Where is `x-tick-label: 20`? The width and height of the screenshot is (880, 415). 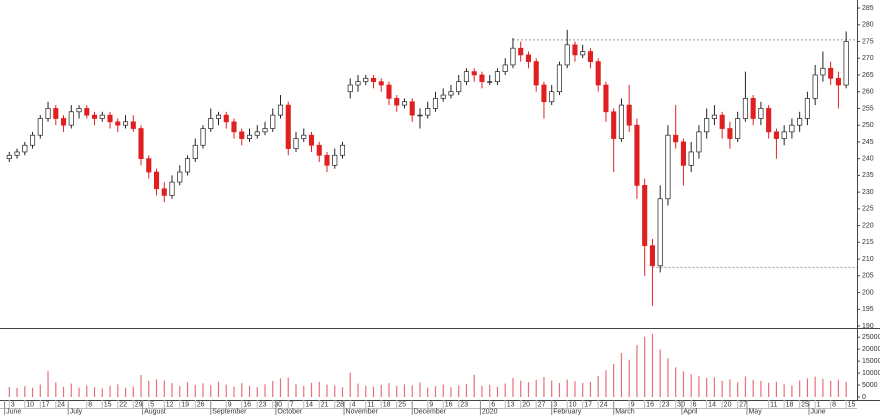 x-tick-label: 20 is located at coordinates (526, 404).